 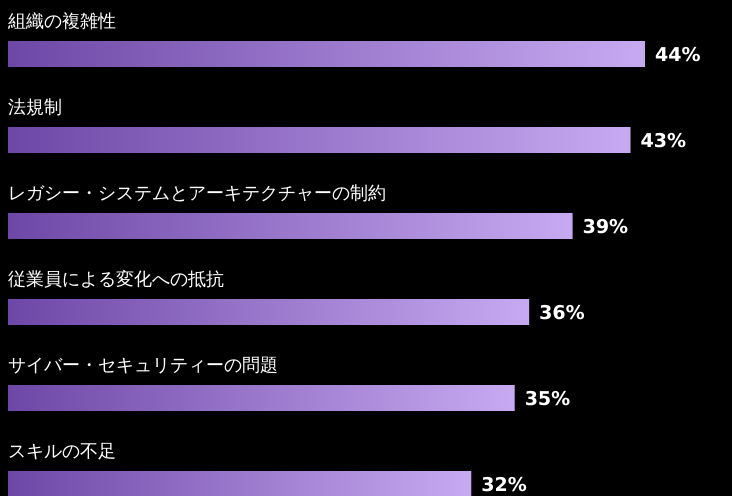 I want to click on y-tick-label: 従業員による変化への抵抗, so click(x=116, y=279).